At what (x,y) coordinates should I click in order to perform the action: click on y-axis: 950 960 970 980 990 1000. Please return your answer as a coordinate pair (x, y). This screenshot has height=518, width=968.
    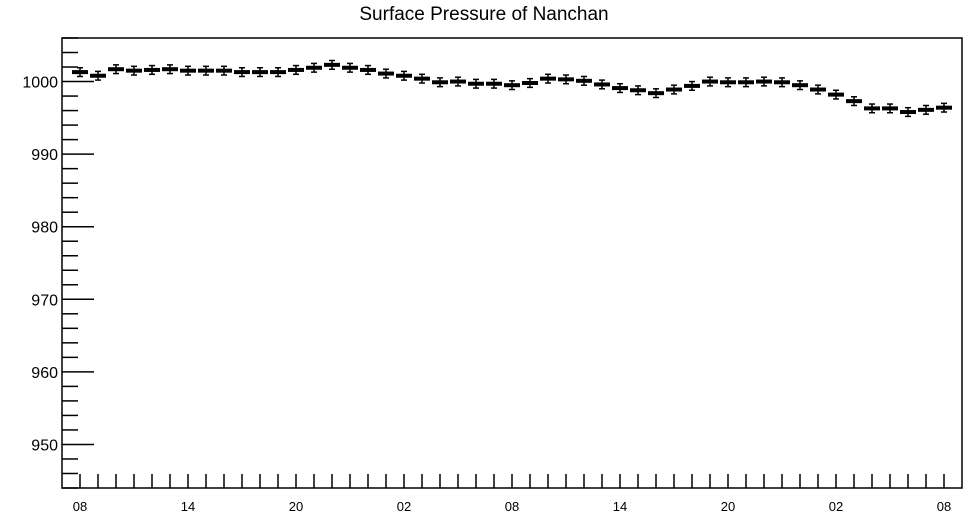
    Looking at the image, I should click on (58, 263).